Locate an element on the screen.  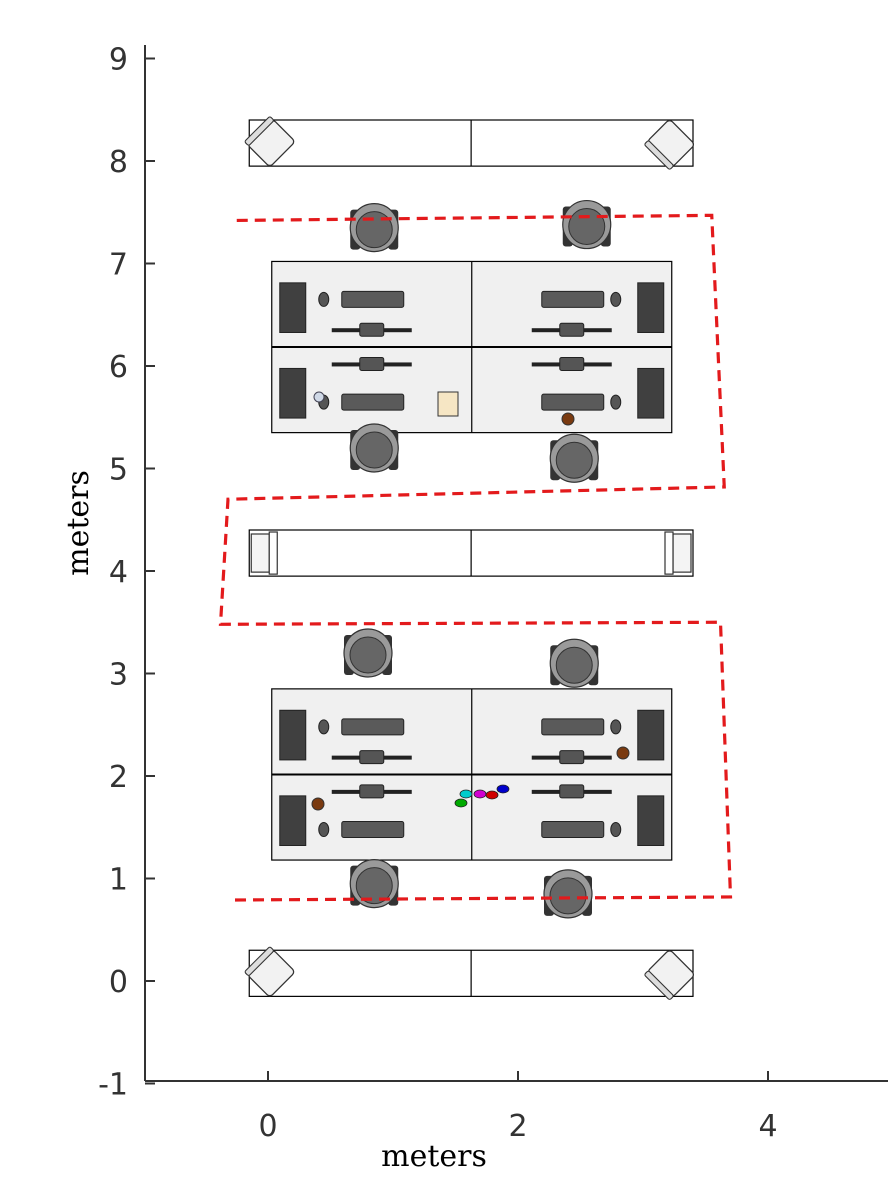
notepad is located at coordinates (448, 404).